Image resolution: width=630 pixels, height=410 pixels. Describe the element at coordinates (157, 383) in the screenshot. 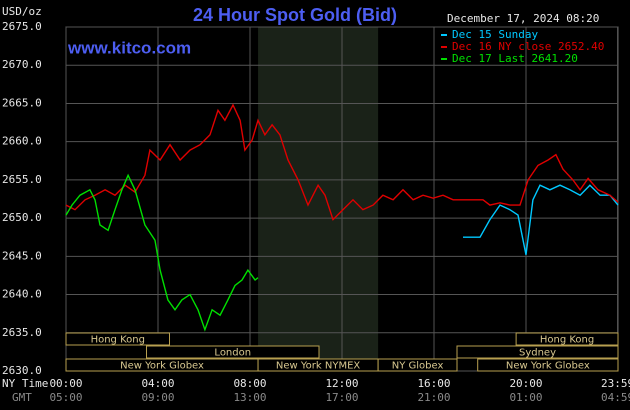

I see `x-tick-label: 04:00` at that location.